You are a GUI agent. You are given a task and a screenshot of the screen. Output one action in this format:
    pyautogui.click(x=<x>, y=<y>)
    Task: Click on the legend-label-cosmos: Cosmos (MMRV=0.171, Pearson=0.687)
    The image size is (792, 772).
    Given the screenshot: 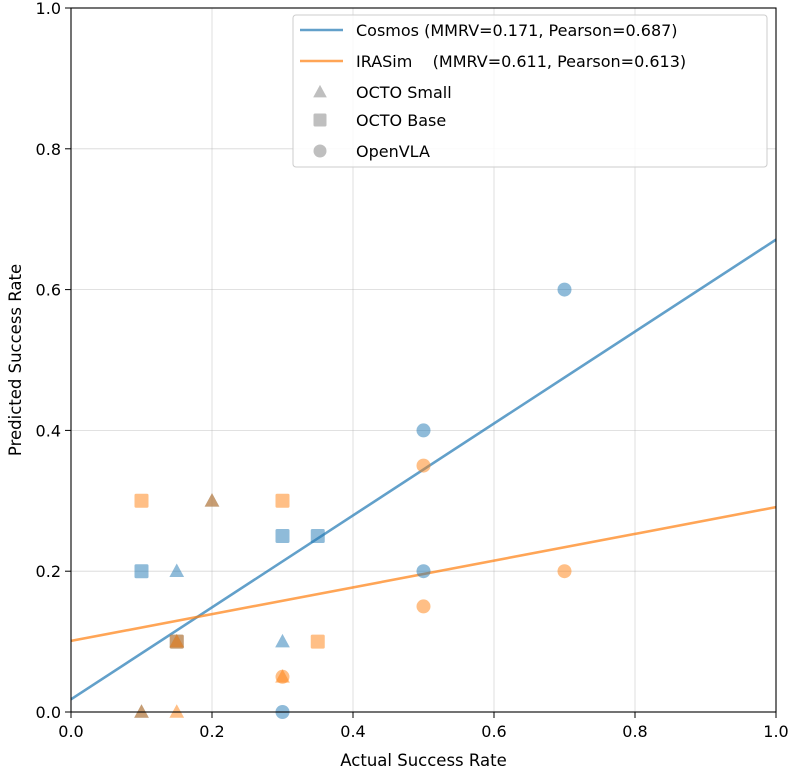 What is the action you would take?
    pyautogui.click(x=517, y=30)
    